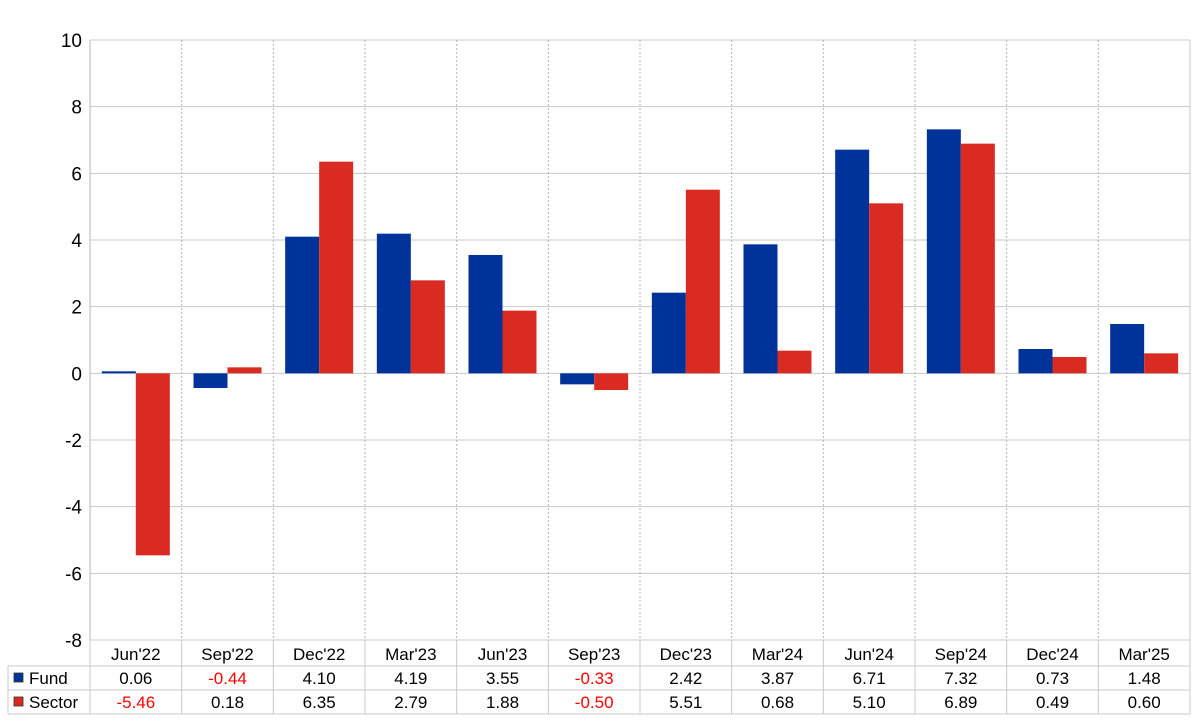  Describe the element at coordinates (777, 702) in the screenshot. I see `data-label-sector: 0.68` at that location.